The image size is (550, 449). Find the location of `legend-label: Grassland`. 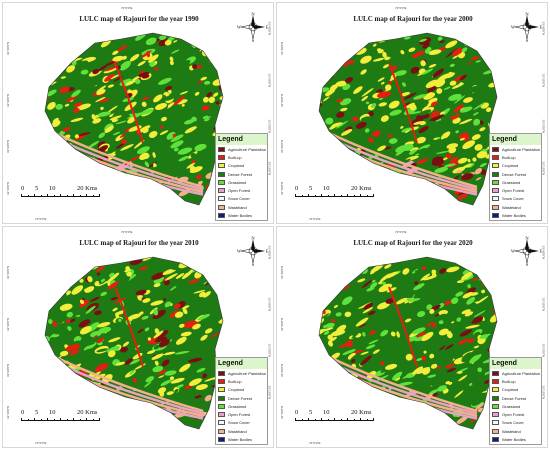

legend-label: Grassland is located at coordinates (511, 406).